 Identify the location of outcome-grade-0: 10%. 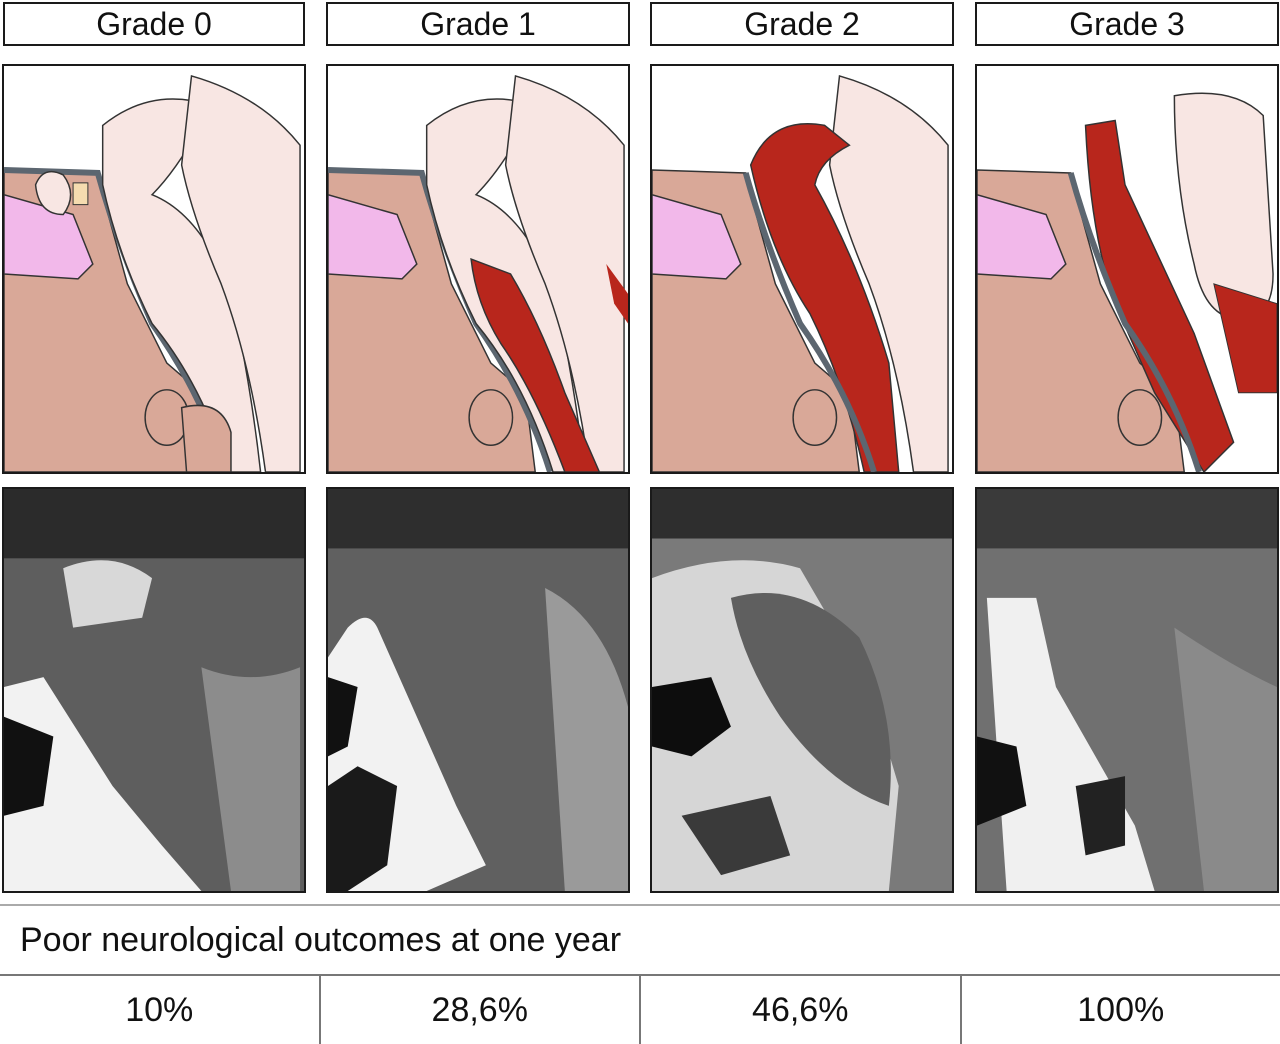
(160, 1010).